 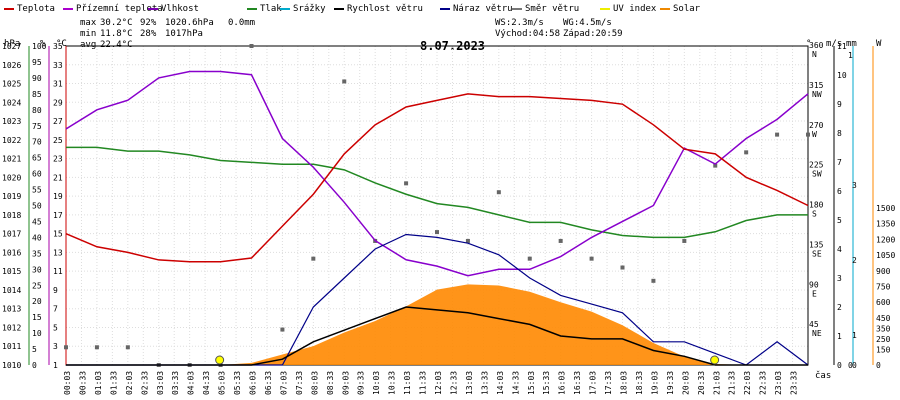 What do you see at coordinates (11, 121) in the screenshot?
I see `tick-hpa: 1023` at bounding box center [11, 121].